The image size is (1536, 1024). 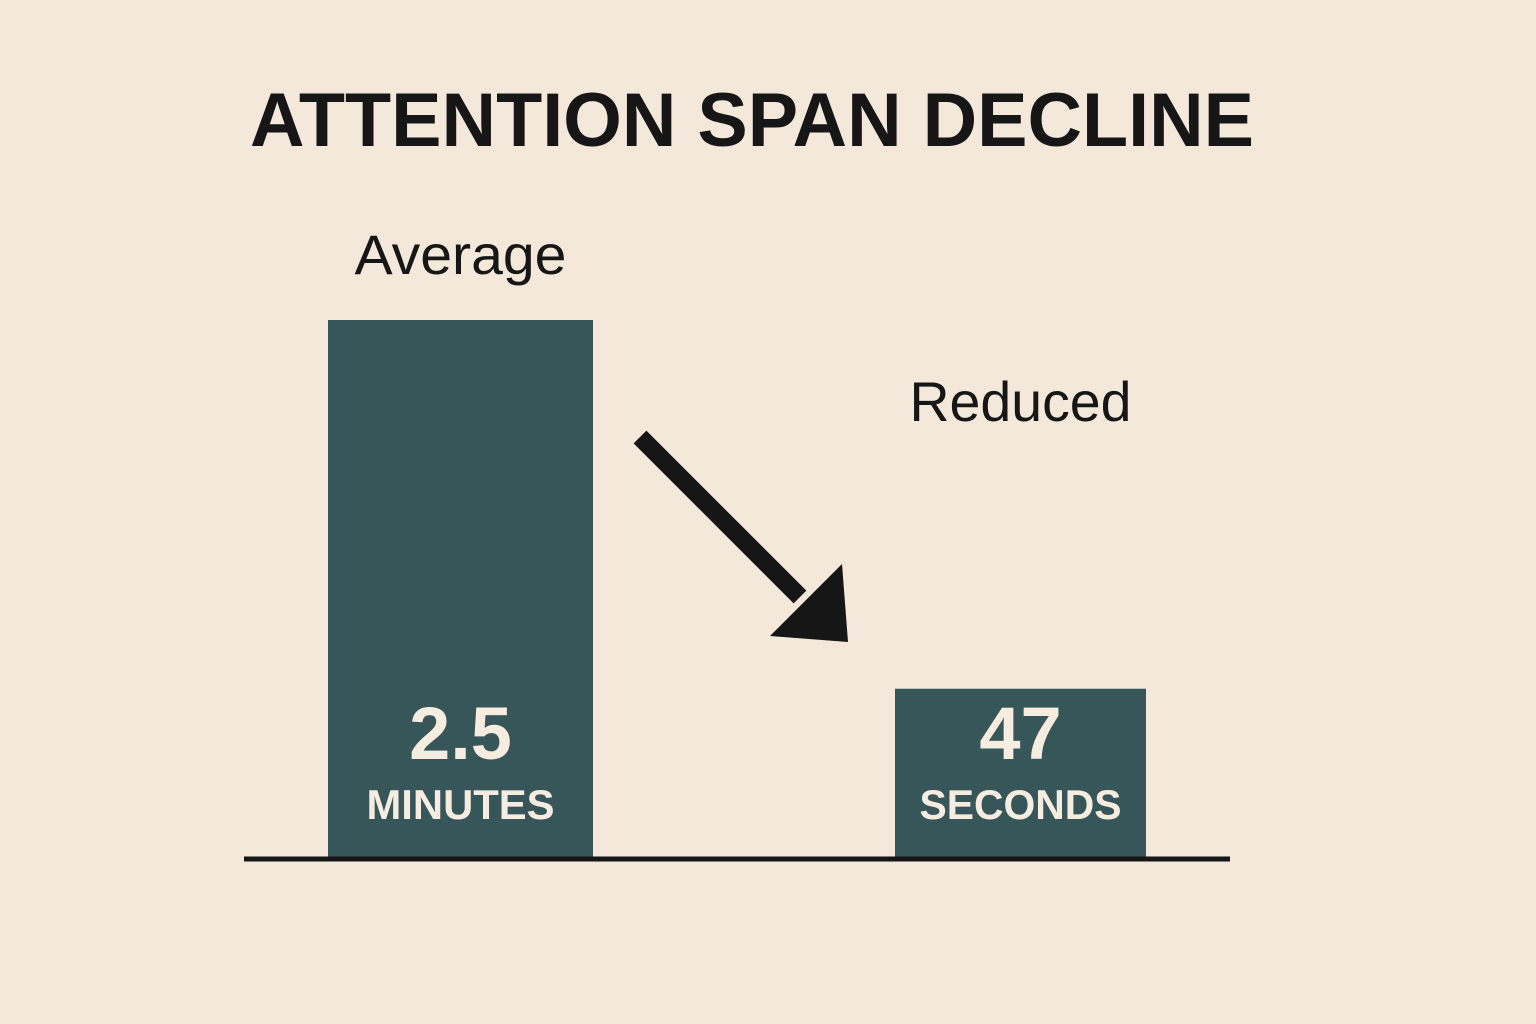 I want to click on bar-reduced, so click(x=1020, y=772).